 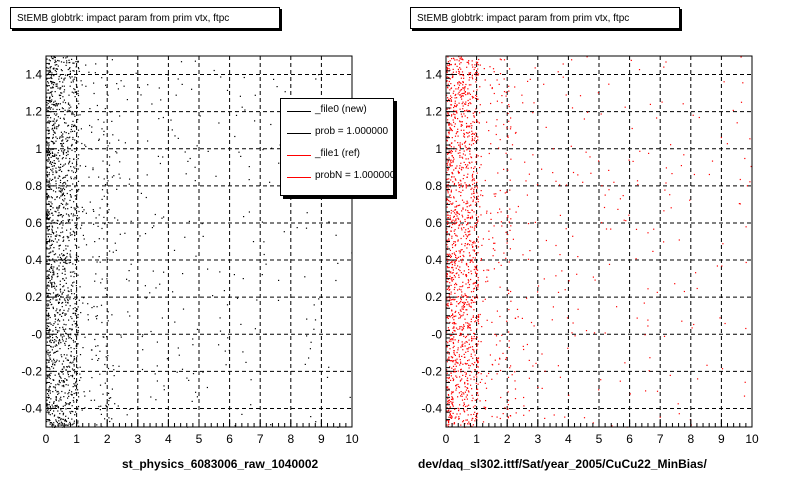 What do you see at coordinates (31, 371) in the screenshot?
I see `y-tick-label: -0.2` at bounding box center [31, 371].